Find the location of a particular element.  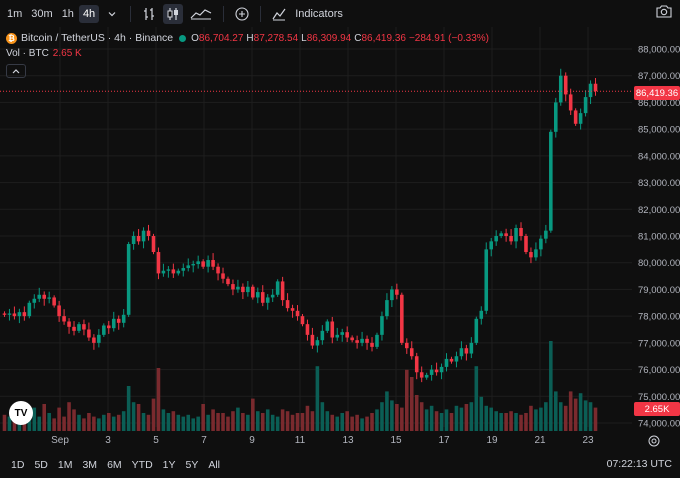

collapse-legend-button is located at coordinates (16, 71).